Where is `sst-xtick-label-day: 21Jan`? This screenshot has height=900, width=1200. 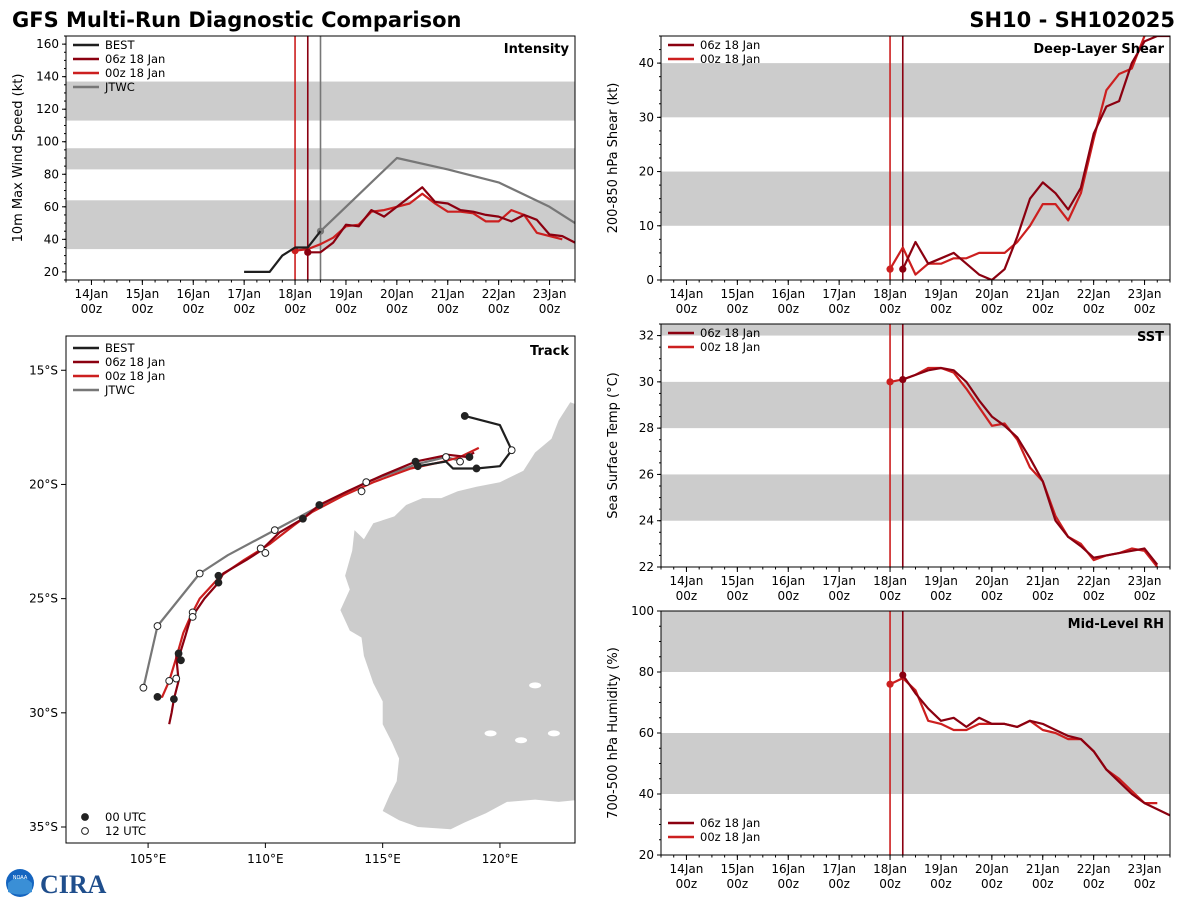
sst-xtick-label-day: 21Jan is located at coordinates (1043, 581).